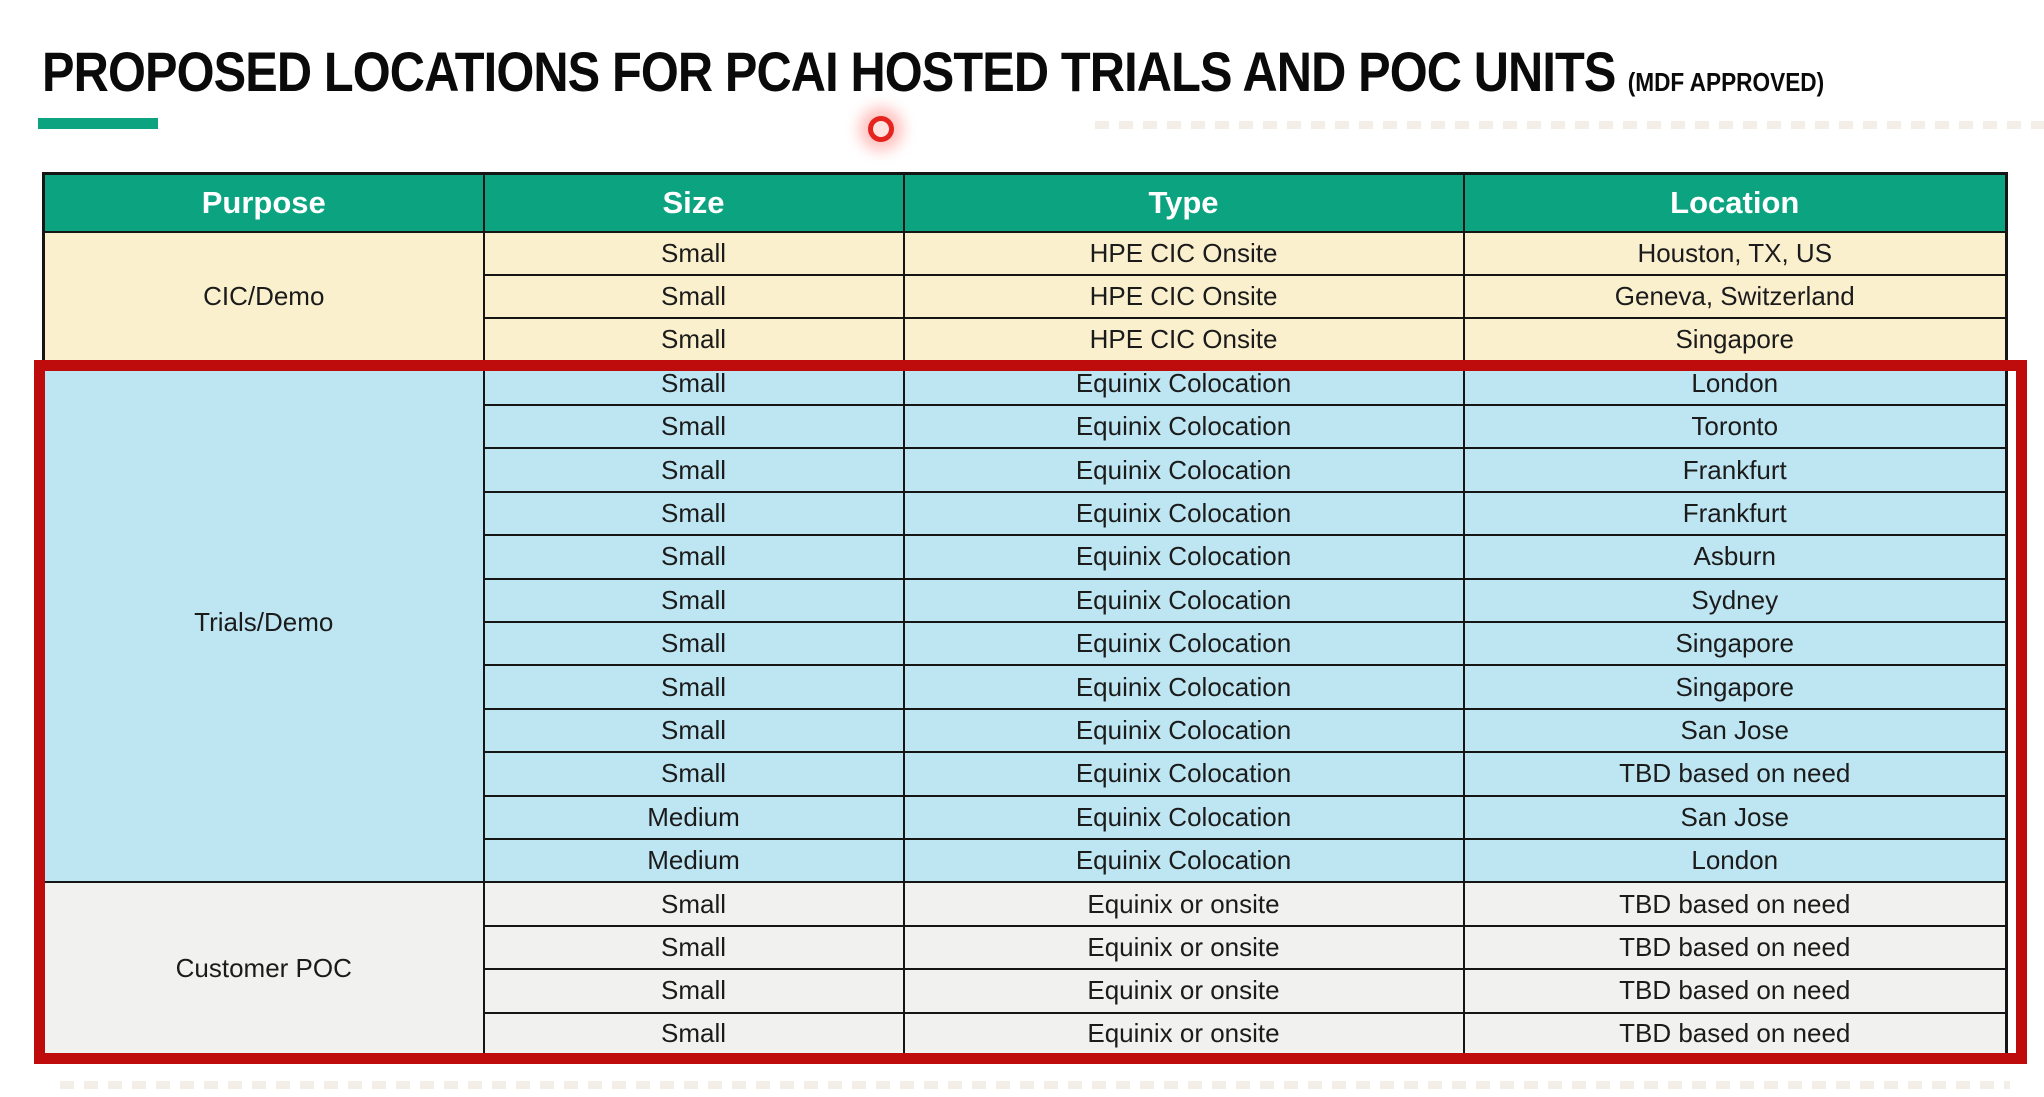 This screenshot has height=1097, width=2044. Describe the element at coordinates (1035, 1085) in the screenshot. I see `watermark-strip-bottom` at that location.